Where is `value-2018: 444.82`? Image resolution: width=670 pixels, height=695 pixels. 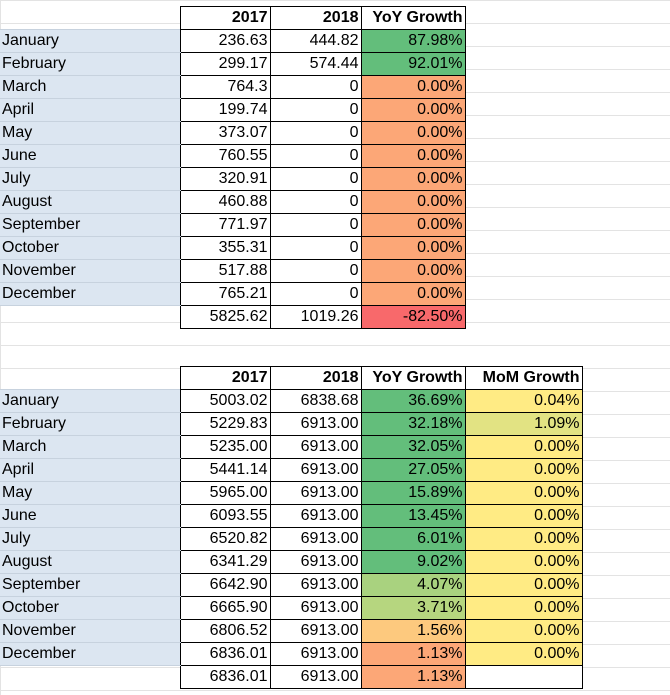
value-2018: 444.82 is located at coordinates (315, 41).